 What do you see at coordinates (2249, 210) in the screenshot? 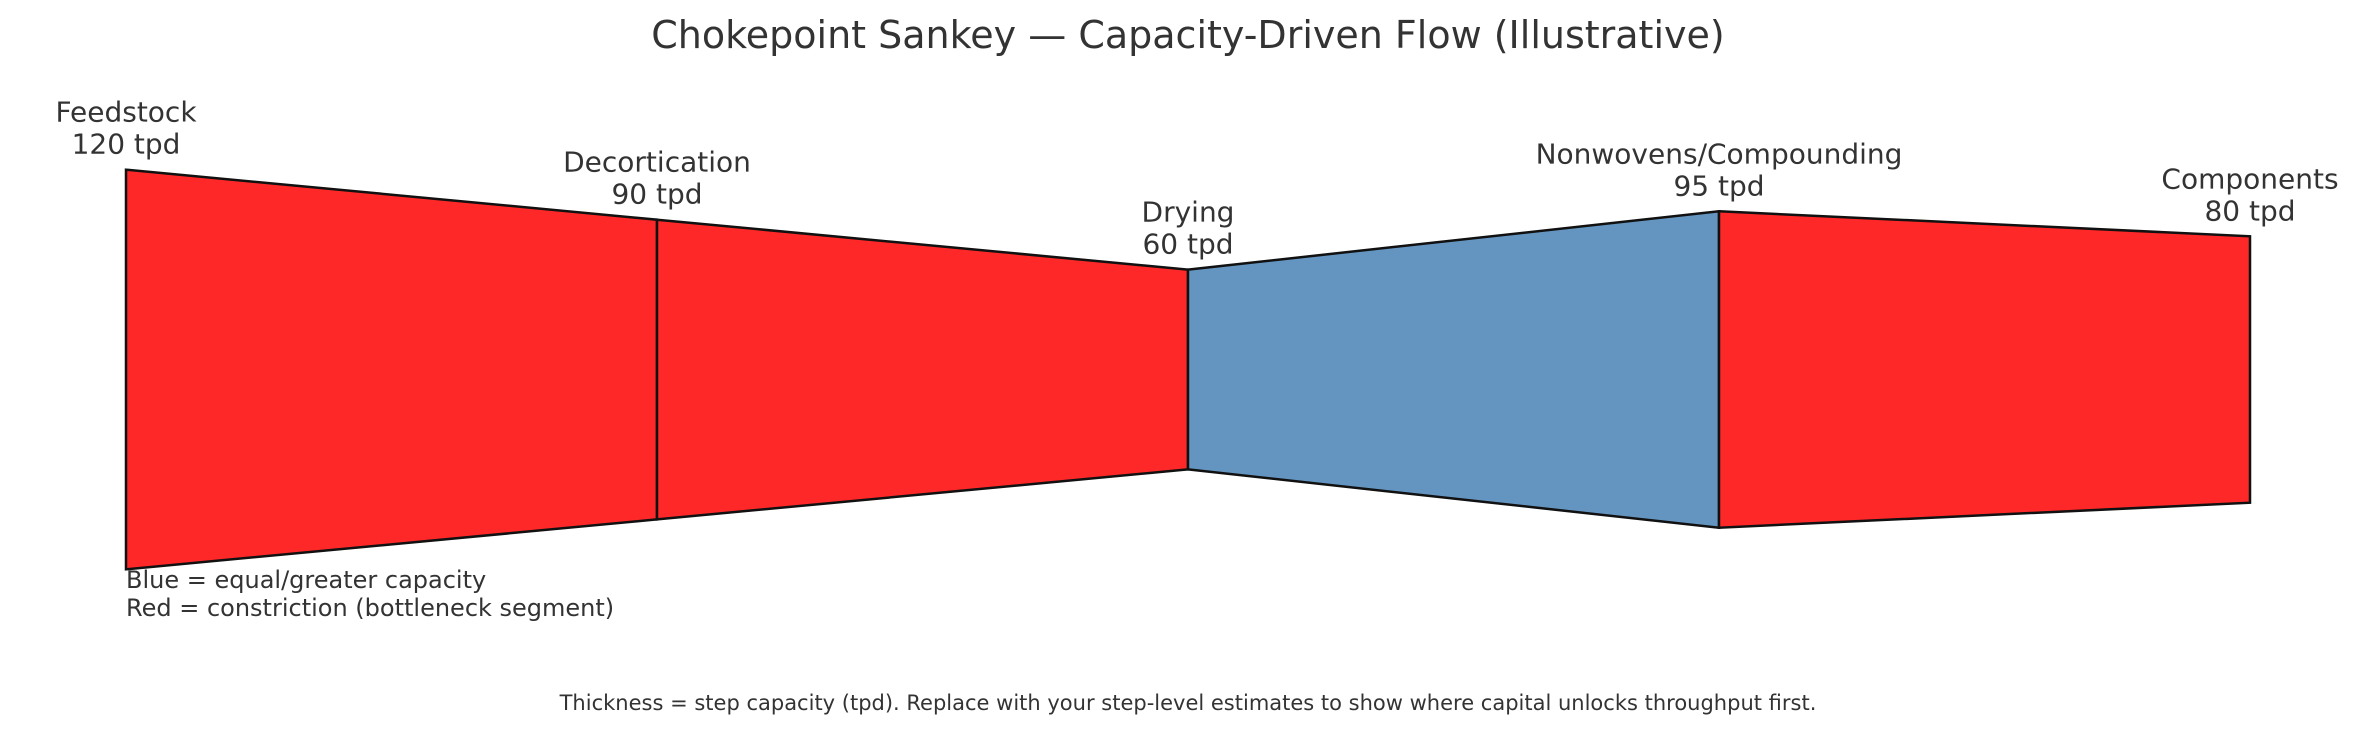
I see `stage-capacity-label: 80 tpd` at bounding box center [2249, 210].